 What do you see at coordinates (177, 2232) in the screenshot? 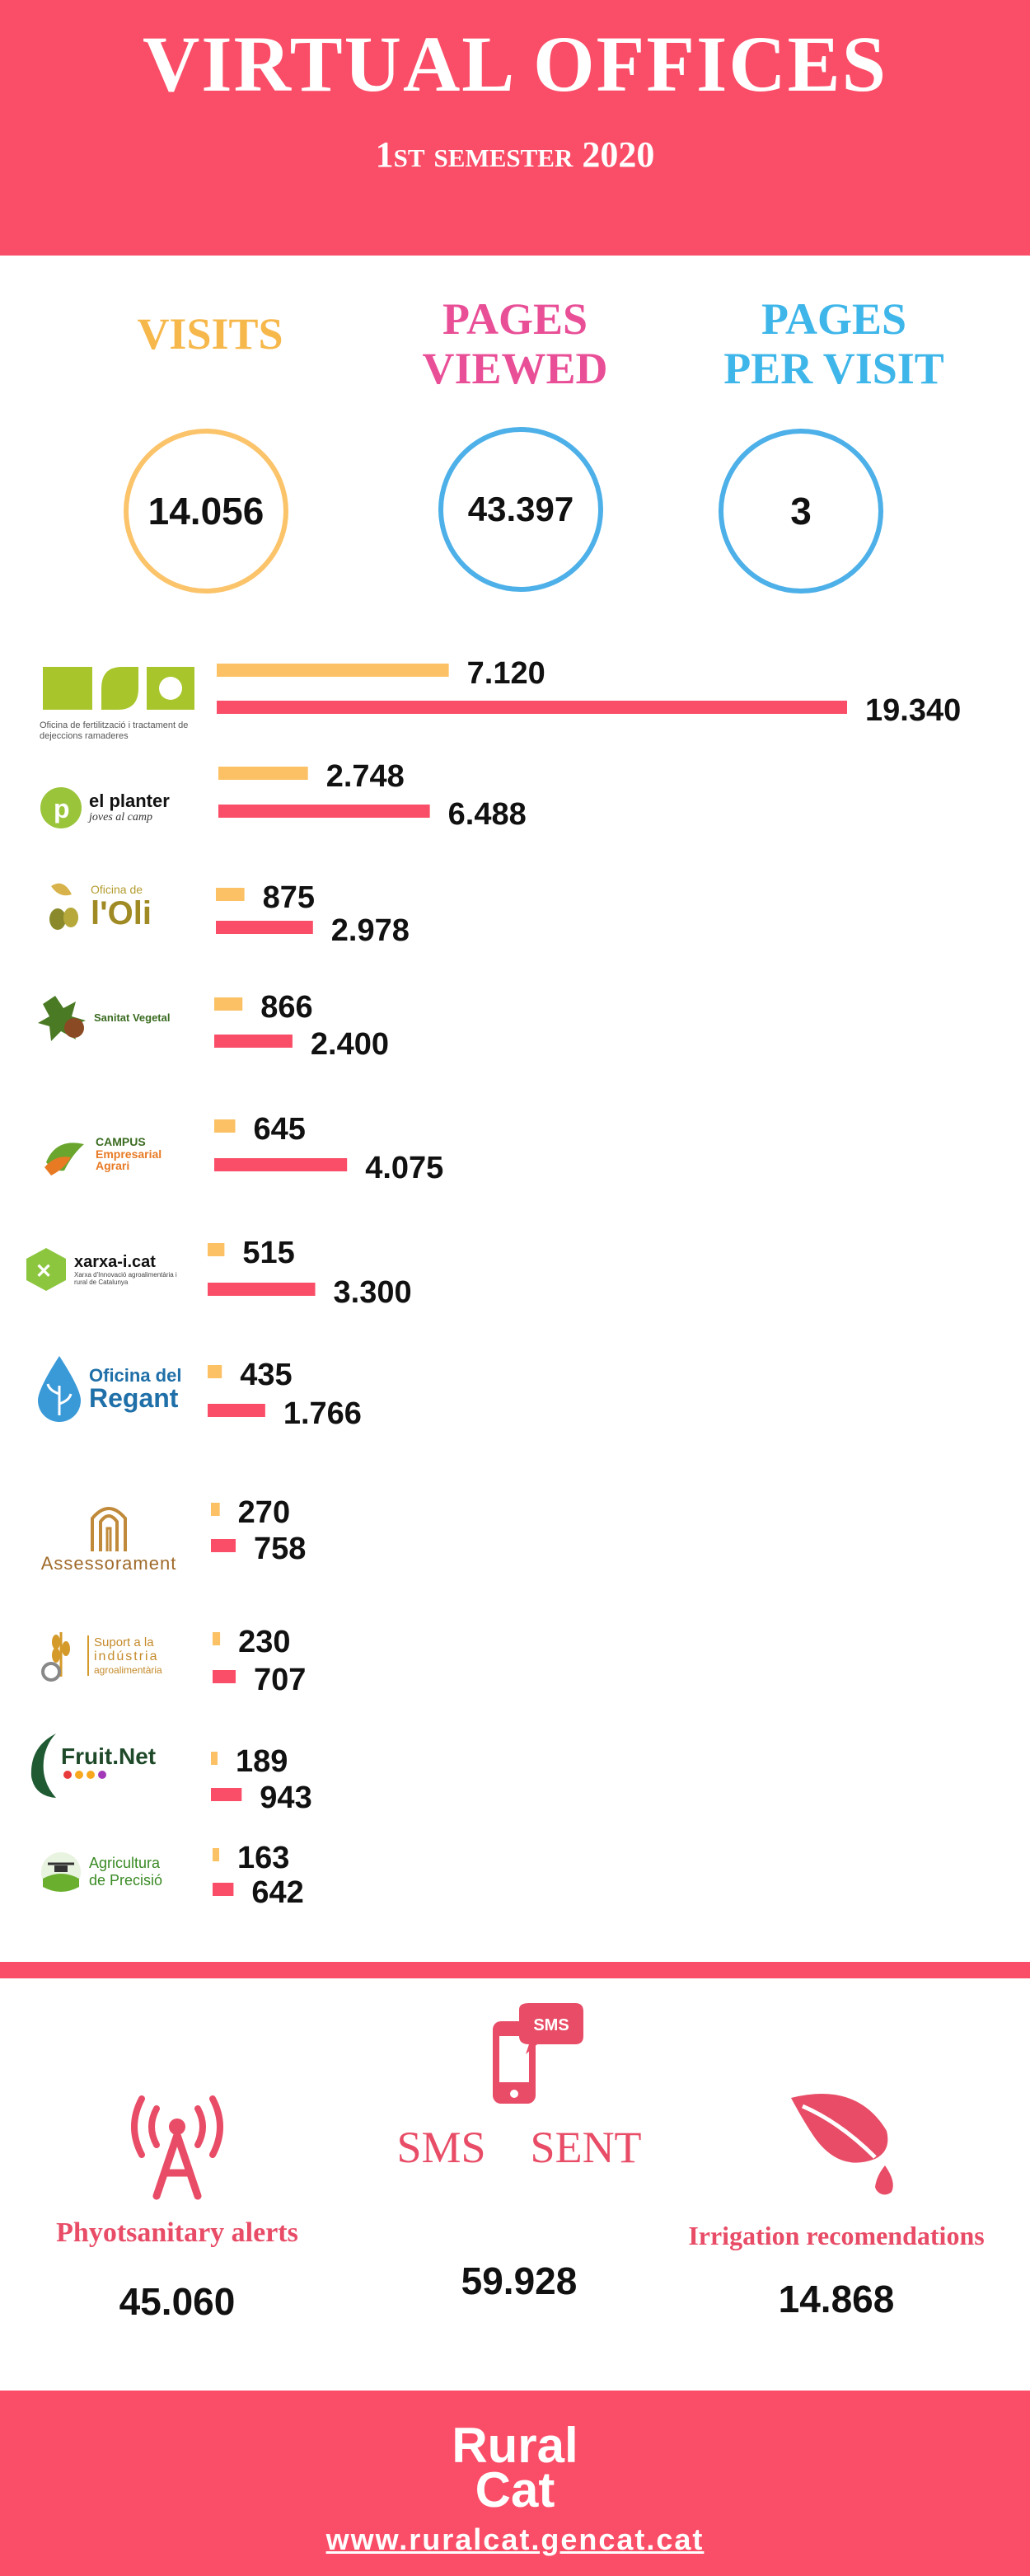
I see `phytosanitary-alerts-label: Phyotsanitary alerts` at bounding box center [177, 2232].